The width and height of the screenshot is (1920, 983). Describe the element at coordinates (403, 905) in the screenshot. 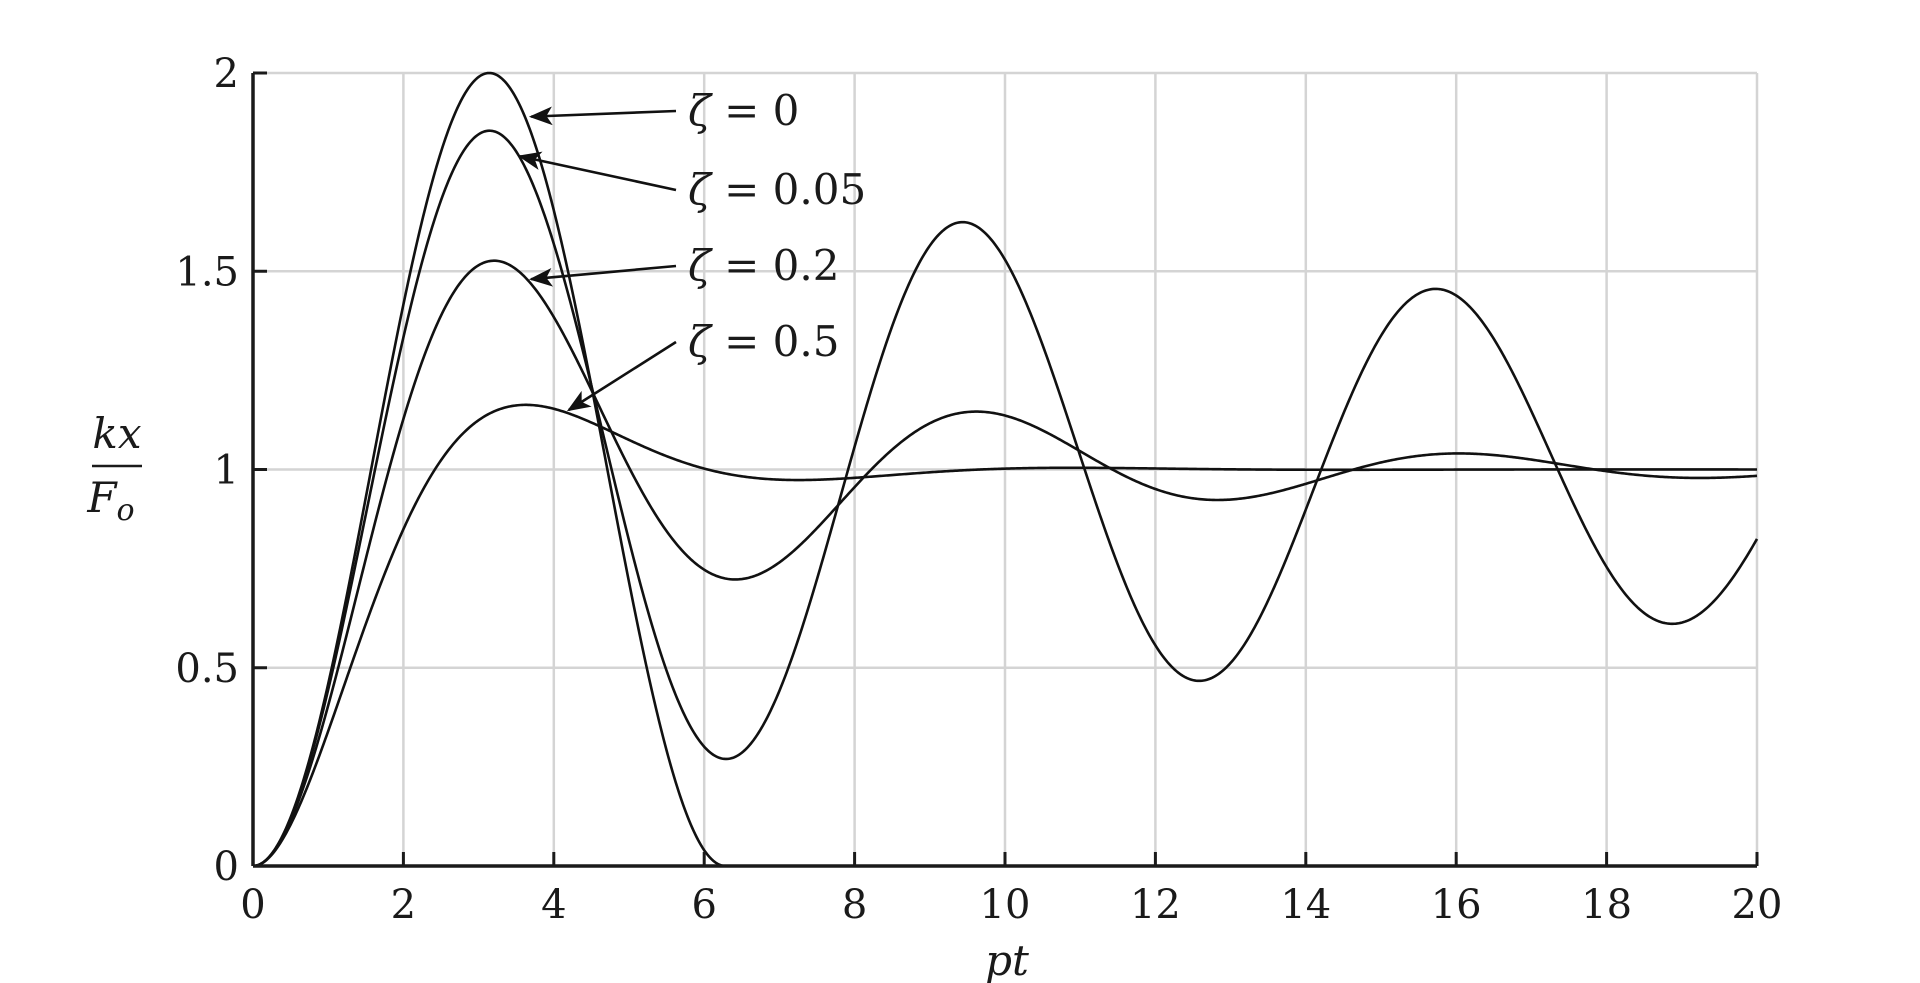

I see `x-tick-label-1: 2` at that location.